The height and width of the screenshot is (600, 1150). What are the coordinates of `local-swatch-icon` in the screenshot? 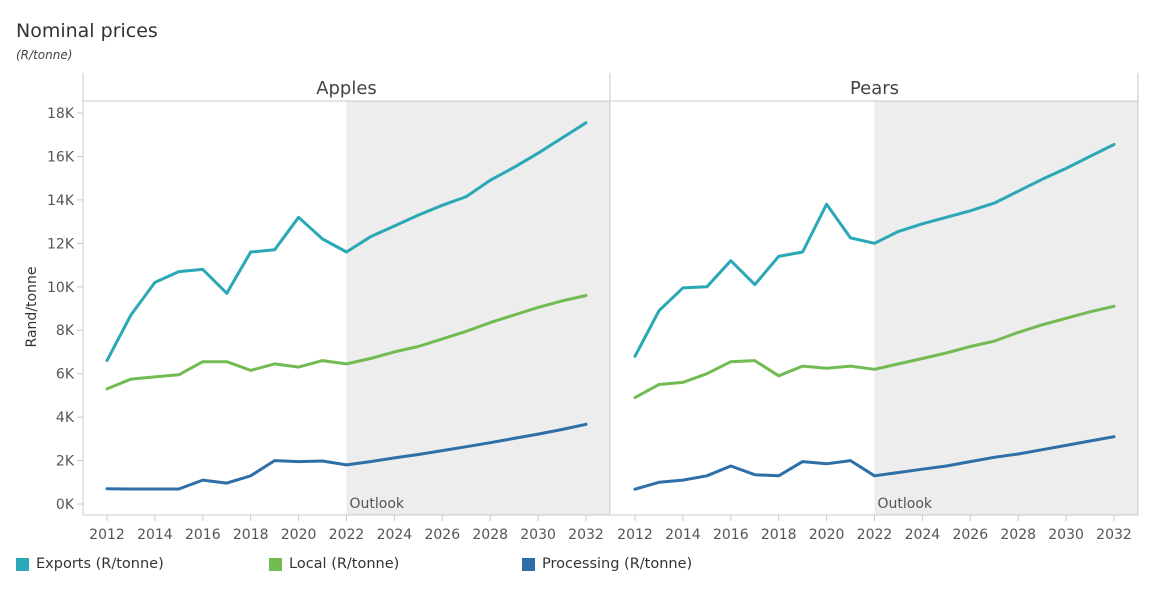 It's located at (275, 564).